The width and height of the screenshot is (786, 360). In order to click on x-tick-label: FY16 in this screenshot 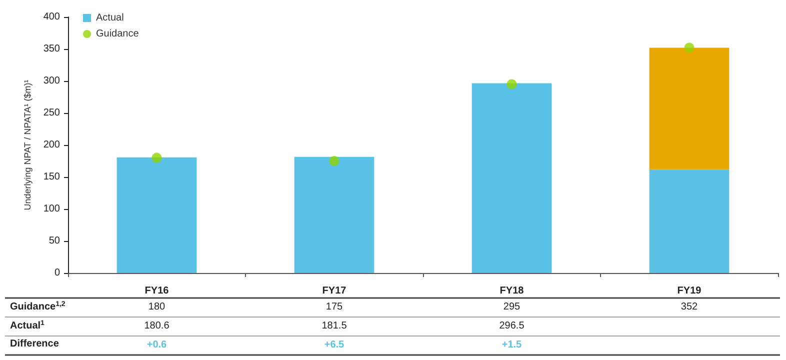, I will do `click(157, 291)`.